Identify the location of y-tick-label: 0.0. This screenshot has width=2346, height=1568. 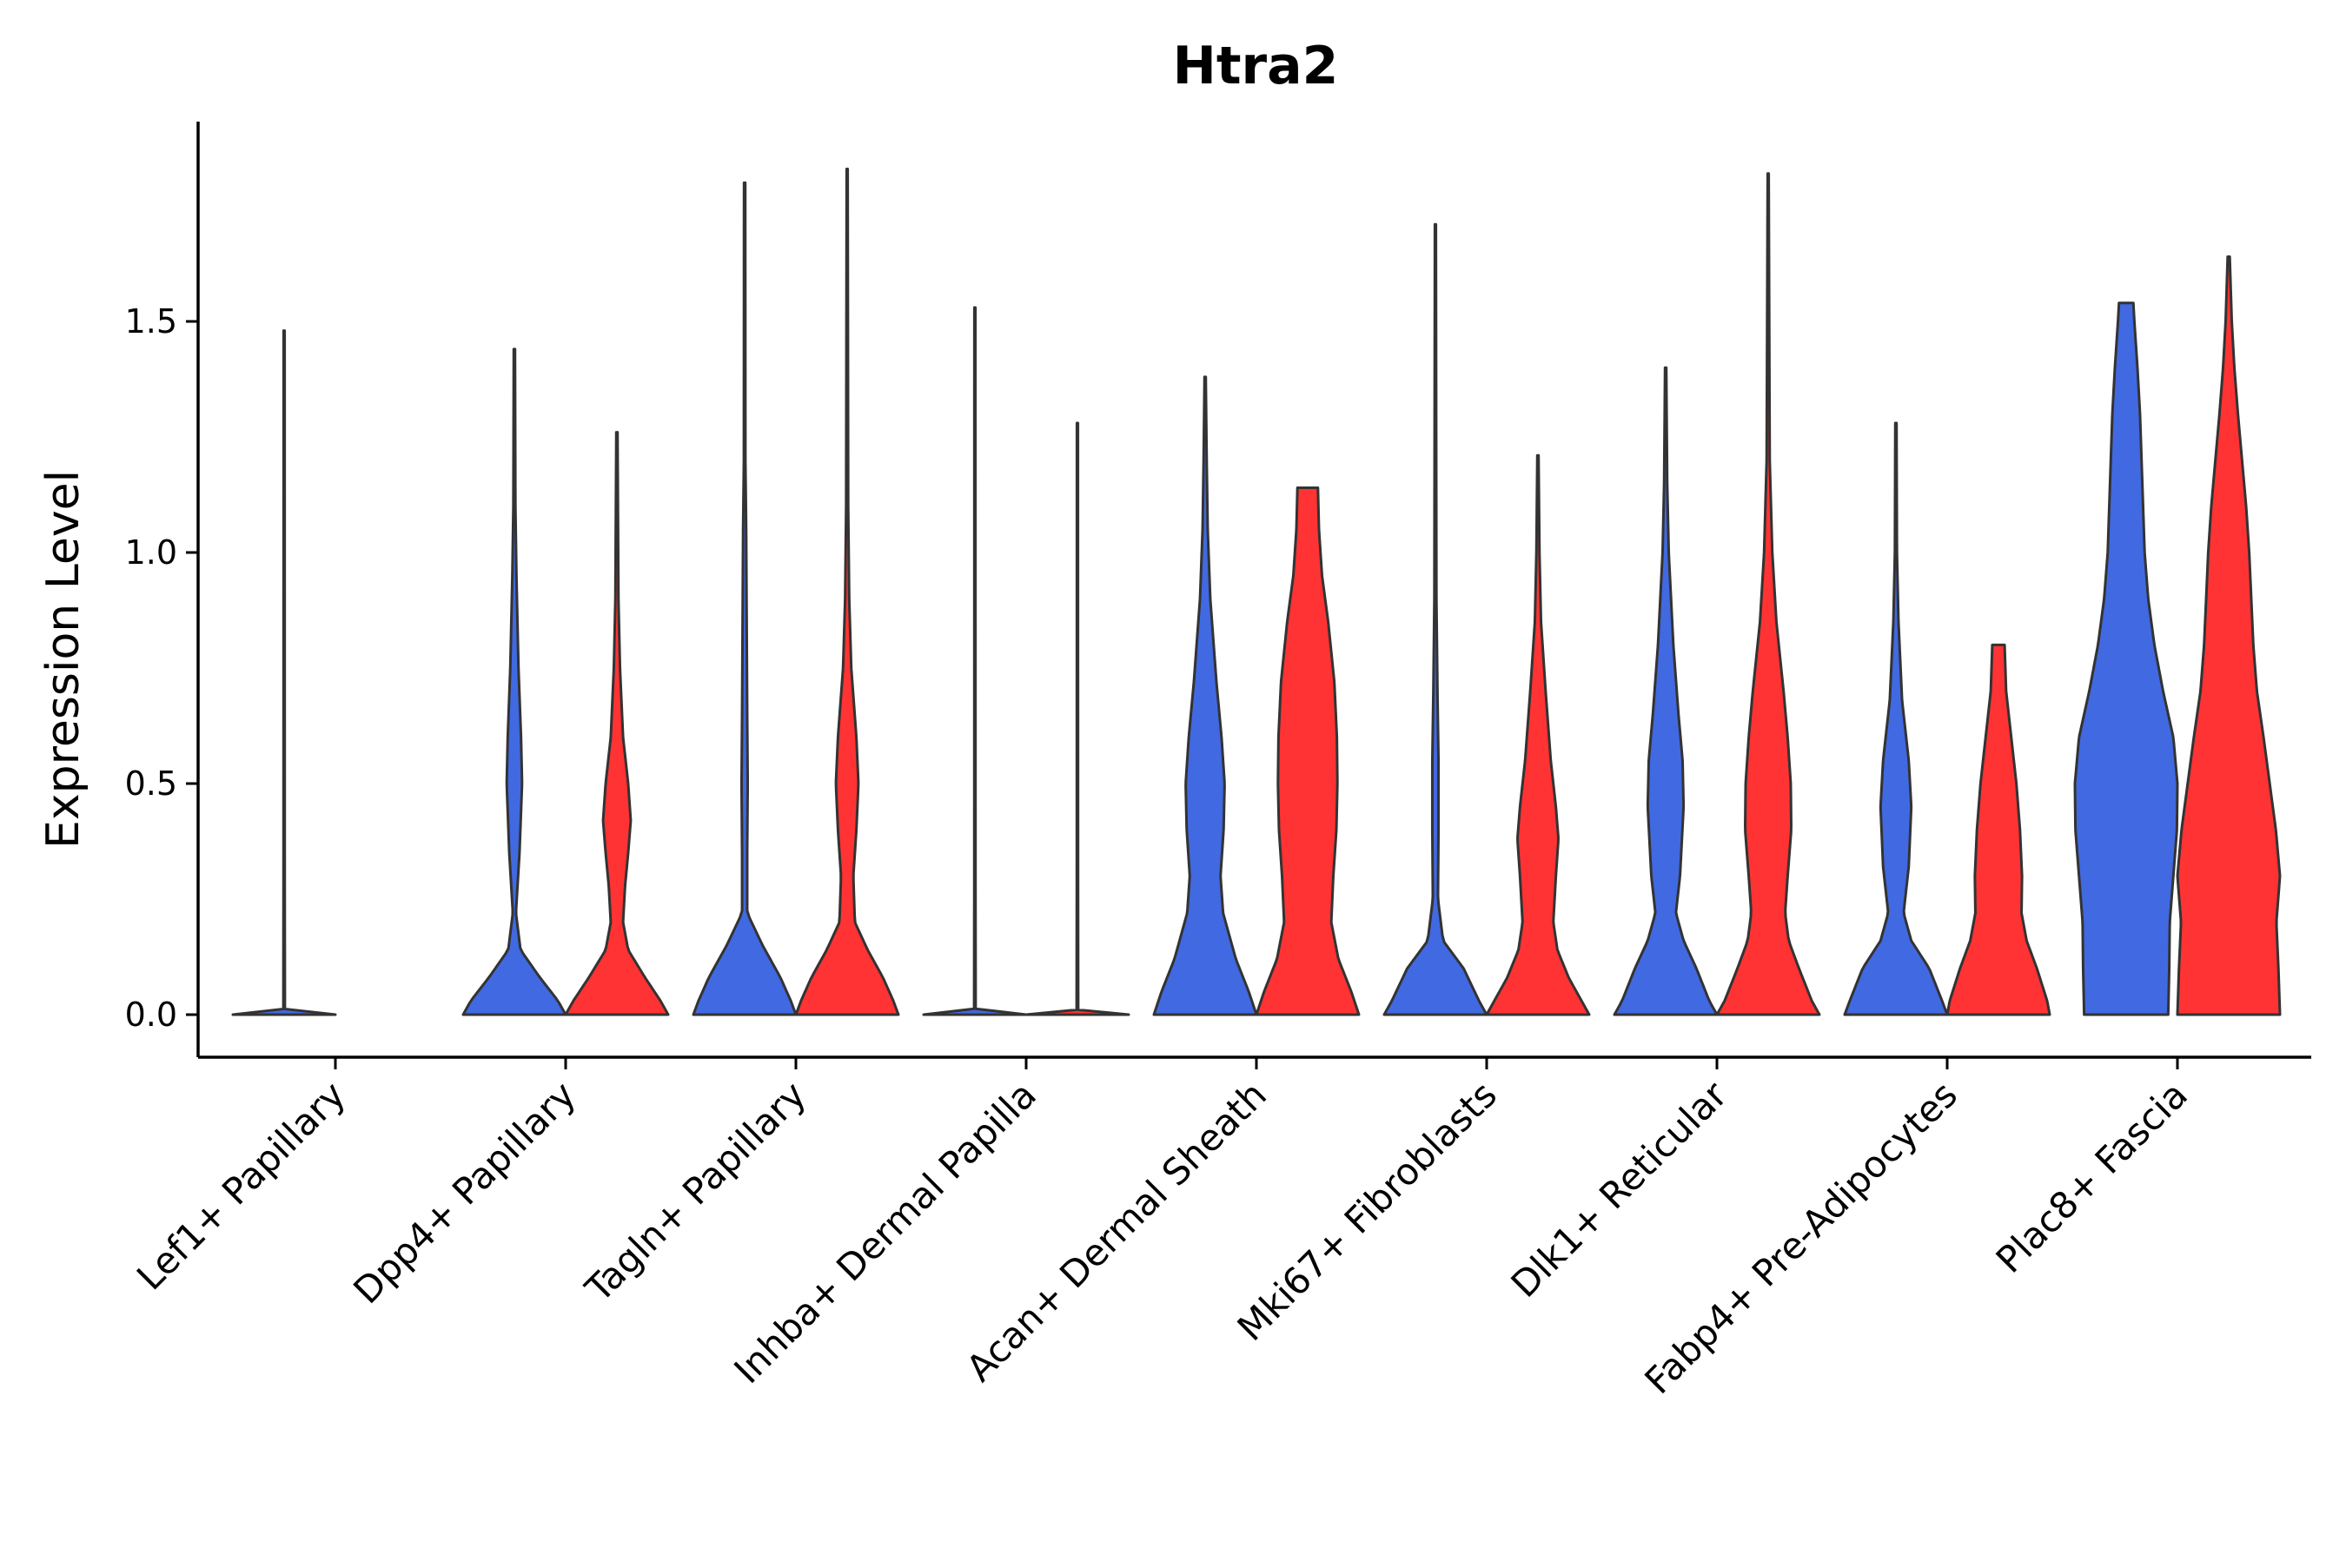
(151, 1015).